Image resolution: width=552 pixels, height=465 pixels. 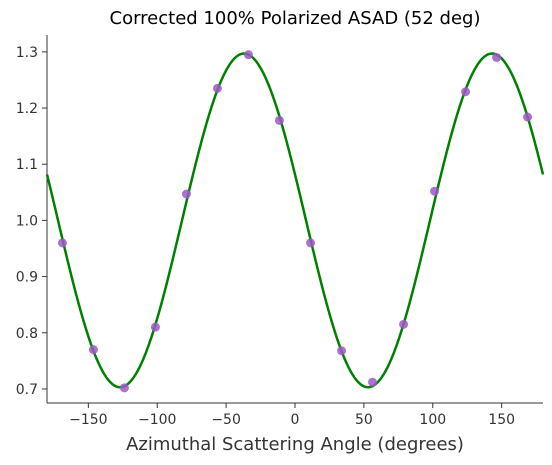 What do you see at coordinates (27, 278) in the screenshot?
I see `y-tick-label: 0.9` at bounding box center [27, 278].